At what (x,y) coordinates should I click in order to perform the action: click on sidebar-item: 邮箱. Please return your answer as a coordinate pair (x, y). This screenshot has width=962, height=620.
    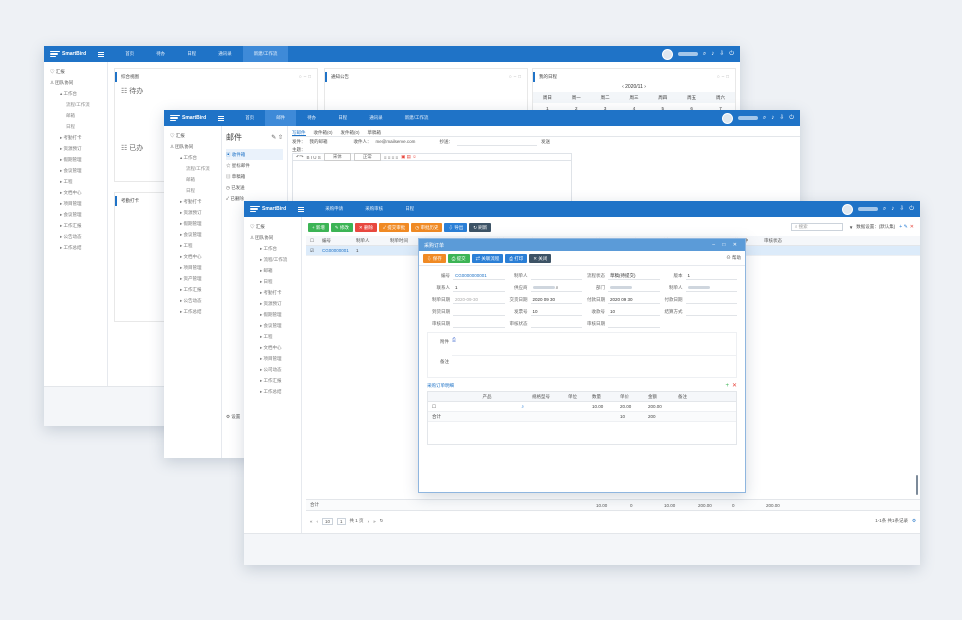
    Looking at the image, I should click on (70, 115).